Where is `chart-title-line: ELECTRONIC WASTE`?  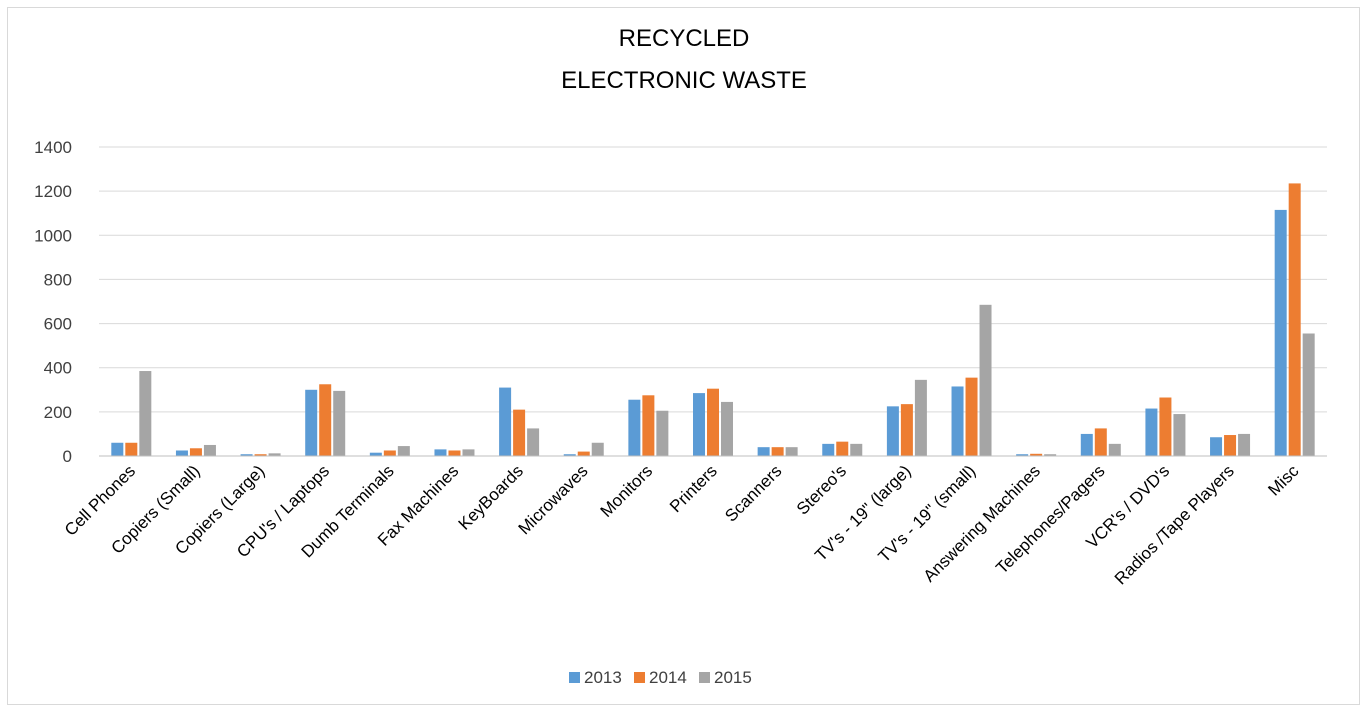
chart-title-line: ELECTRONIC WASTE is located at coordinates (684, 80).